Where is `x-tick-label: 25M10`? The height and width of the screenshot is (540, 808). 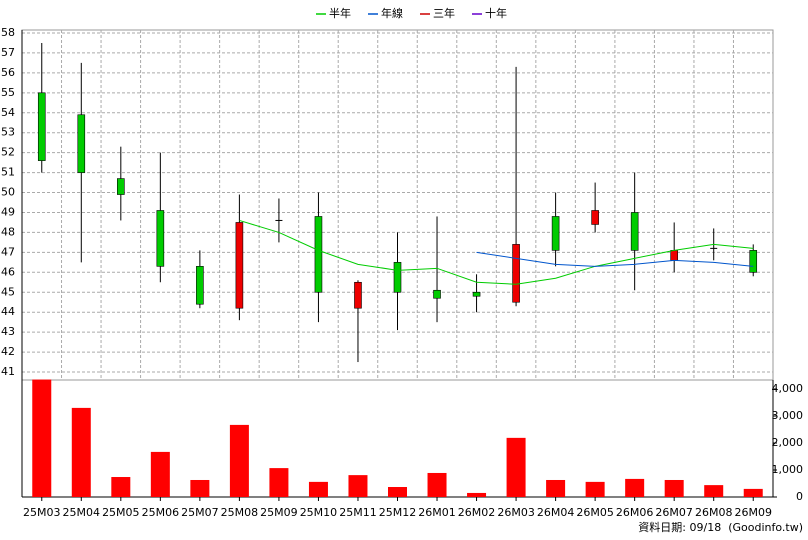 x-tick-label: 25M10 is located at coordinates (319, 512).